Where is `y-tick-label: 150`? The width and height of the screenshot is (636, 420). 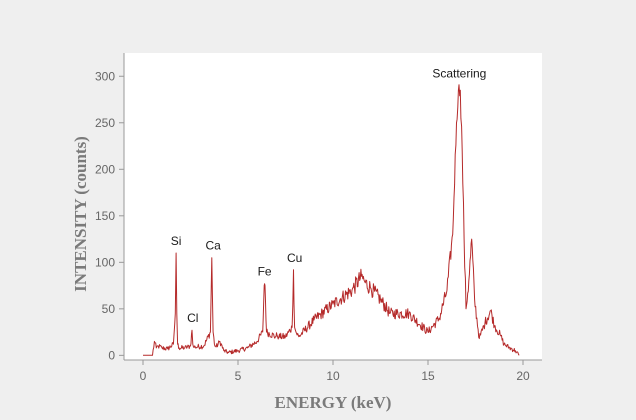
y-tick-label: 150 is located at coordinates (105, 216).